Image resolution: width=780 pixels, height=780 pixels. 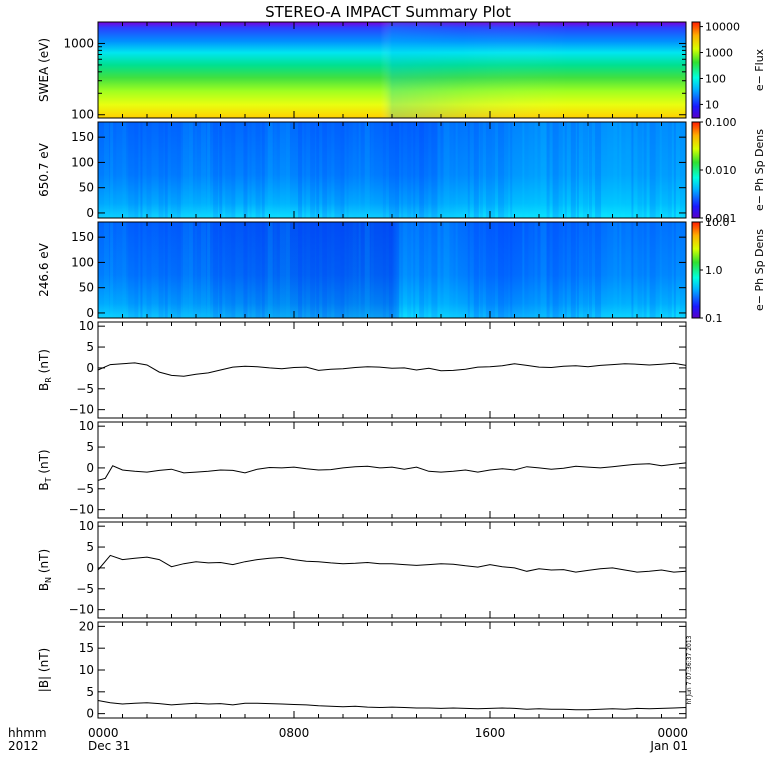 What do you see at coordinates (45, 570) in the screenshot?
I see `y-axis-label: BN (nT)` at bounding box center [45, 570].